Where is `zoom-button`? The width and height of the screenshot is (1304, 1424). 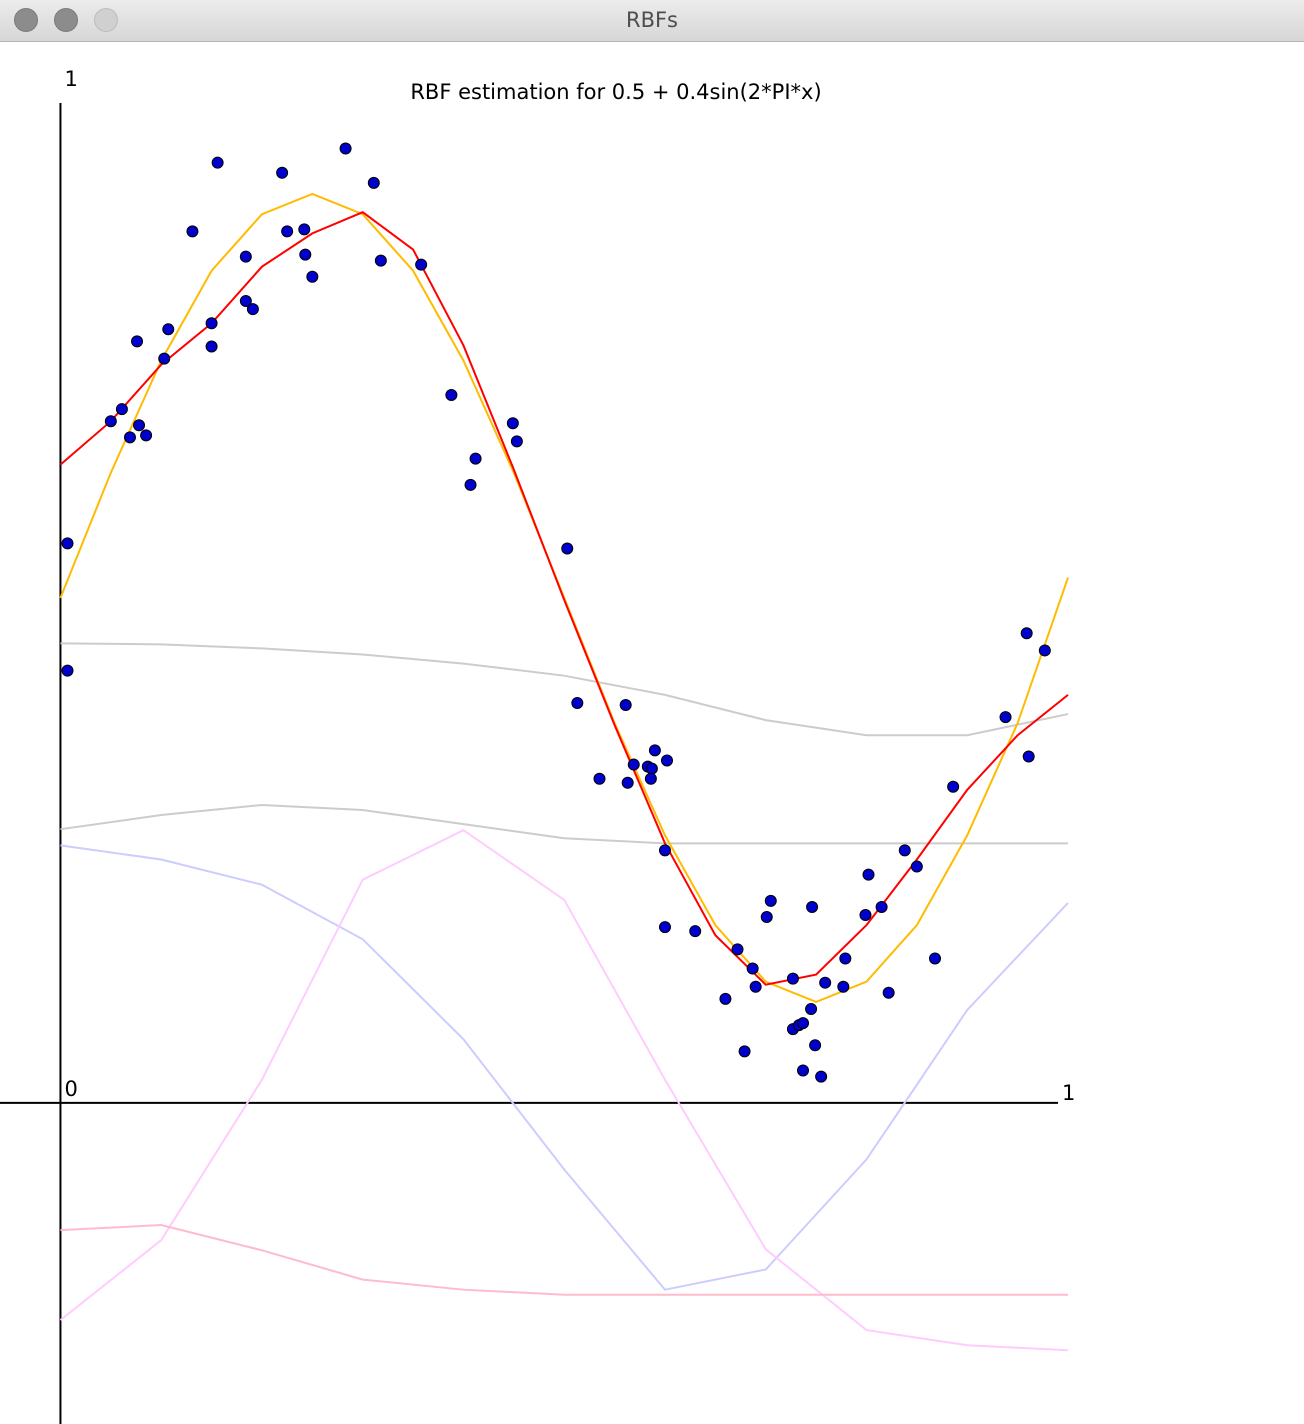 zoom-button is located at coordinates (106, 20).